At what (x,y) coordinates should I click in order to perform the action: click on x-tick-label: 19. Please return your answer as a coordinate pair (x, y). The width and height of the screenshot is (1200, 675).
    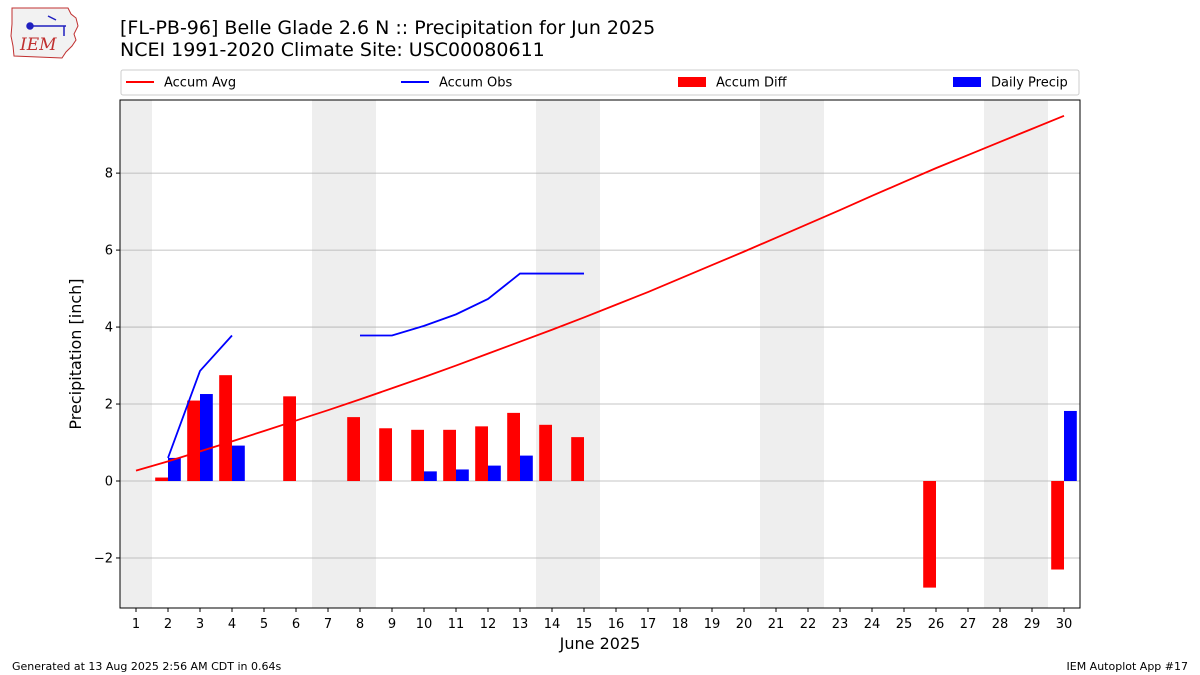
    Looking at the image, I should click on (712, 624).